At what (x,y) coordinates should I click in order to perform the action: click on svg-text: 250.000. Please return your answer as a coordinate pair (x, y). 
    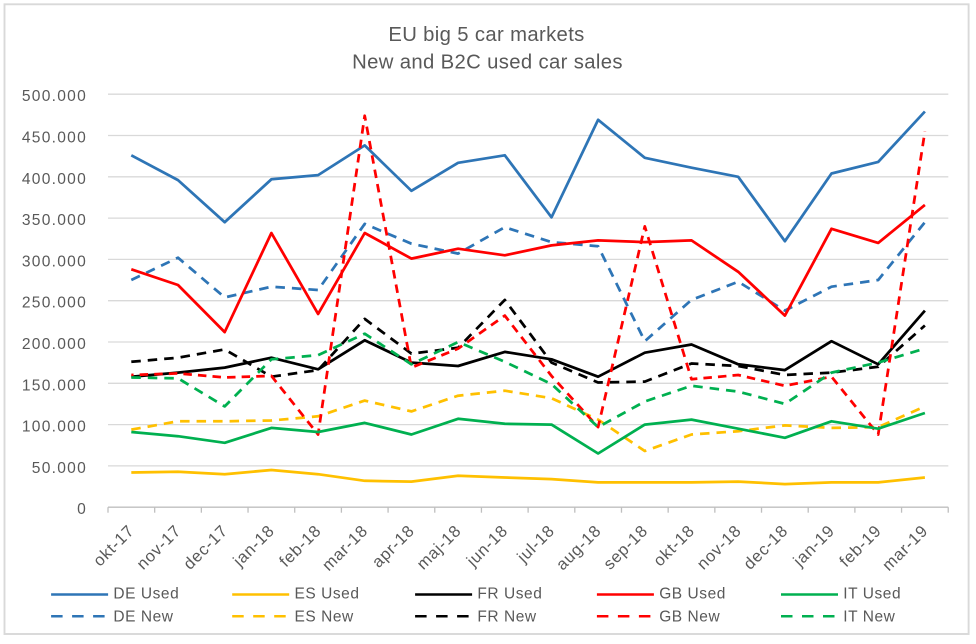
    Looking at the image, I should click on (54, 303).